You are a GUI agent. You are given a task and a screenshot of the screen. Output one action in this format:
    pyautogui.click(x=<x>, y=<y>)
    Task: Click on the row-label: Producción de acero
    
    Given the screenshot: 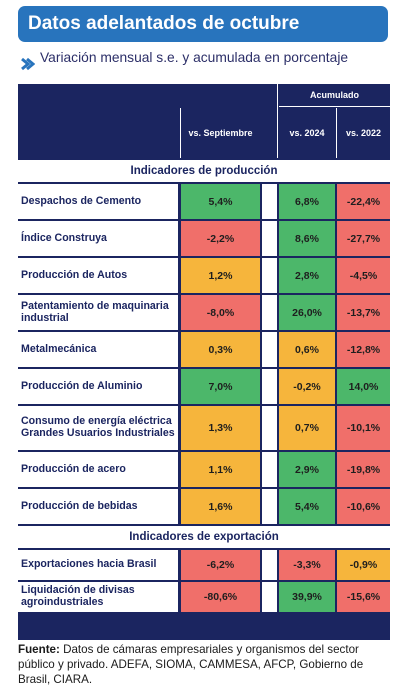 What is the action you would take?
    pyautogui.click(x=98, y=469)
    